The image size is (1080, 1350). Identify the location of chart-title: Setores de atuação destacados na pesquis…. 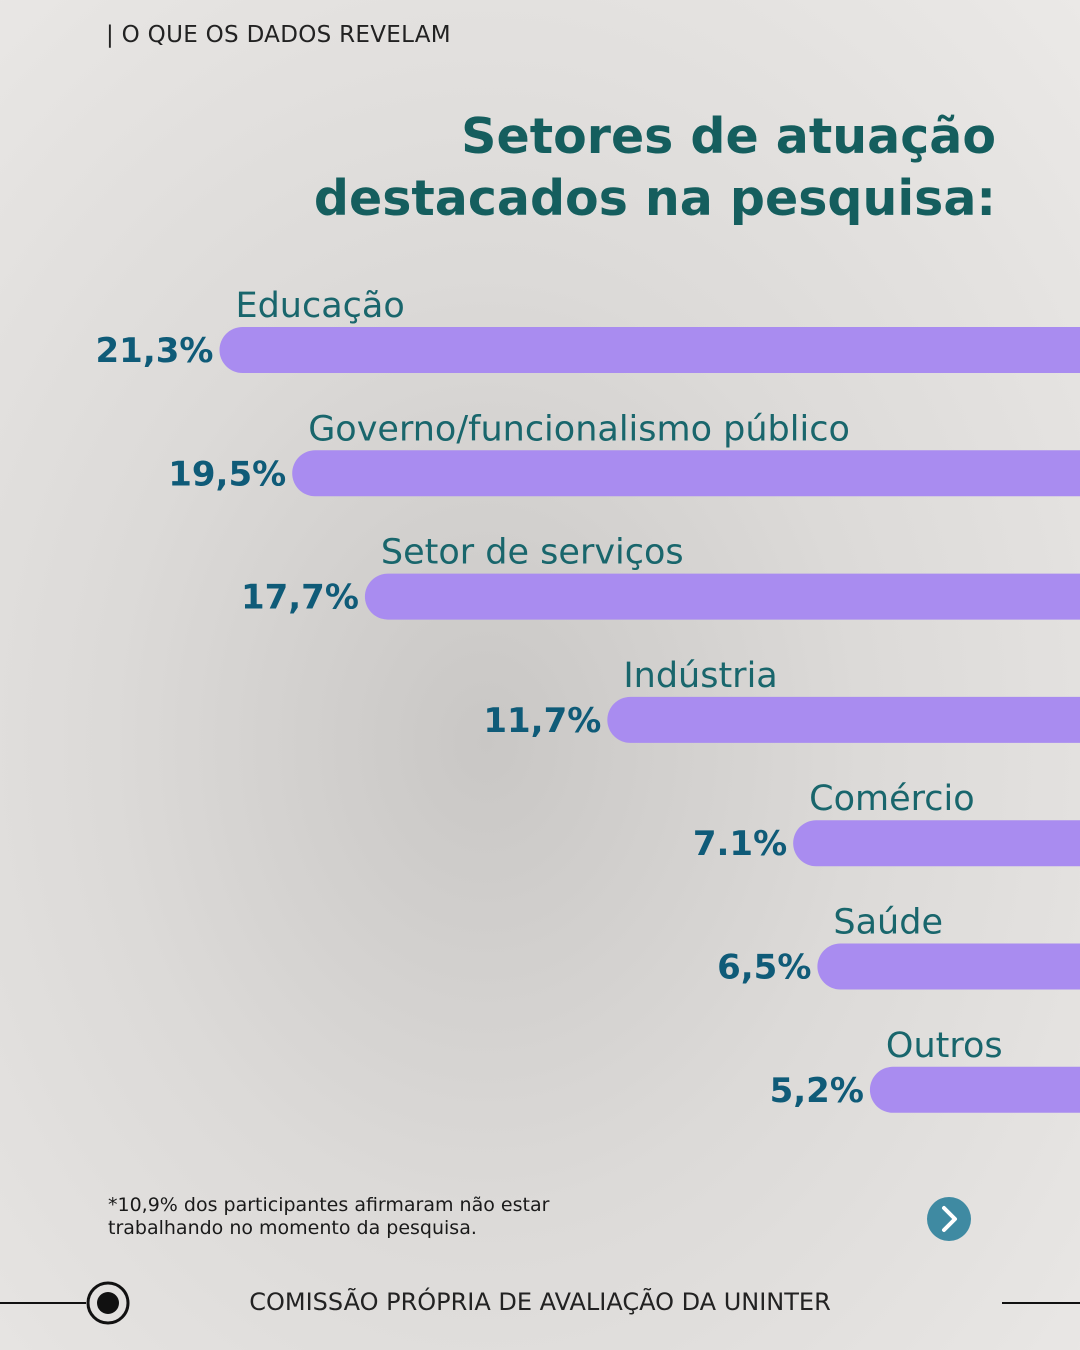
(654, 167).